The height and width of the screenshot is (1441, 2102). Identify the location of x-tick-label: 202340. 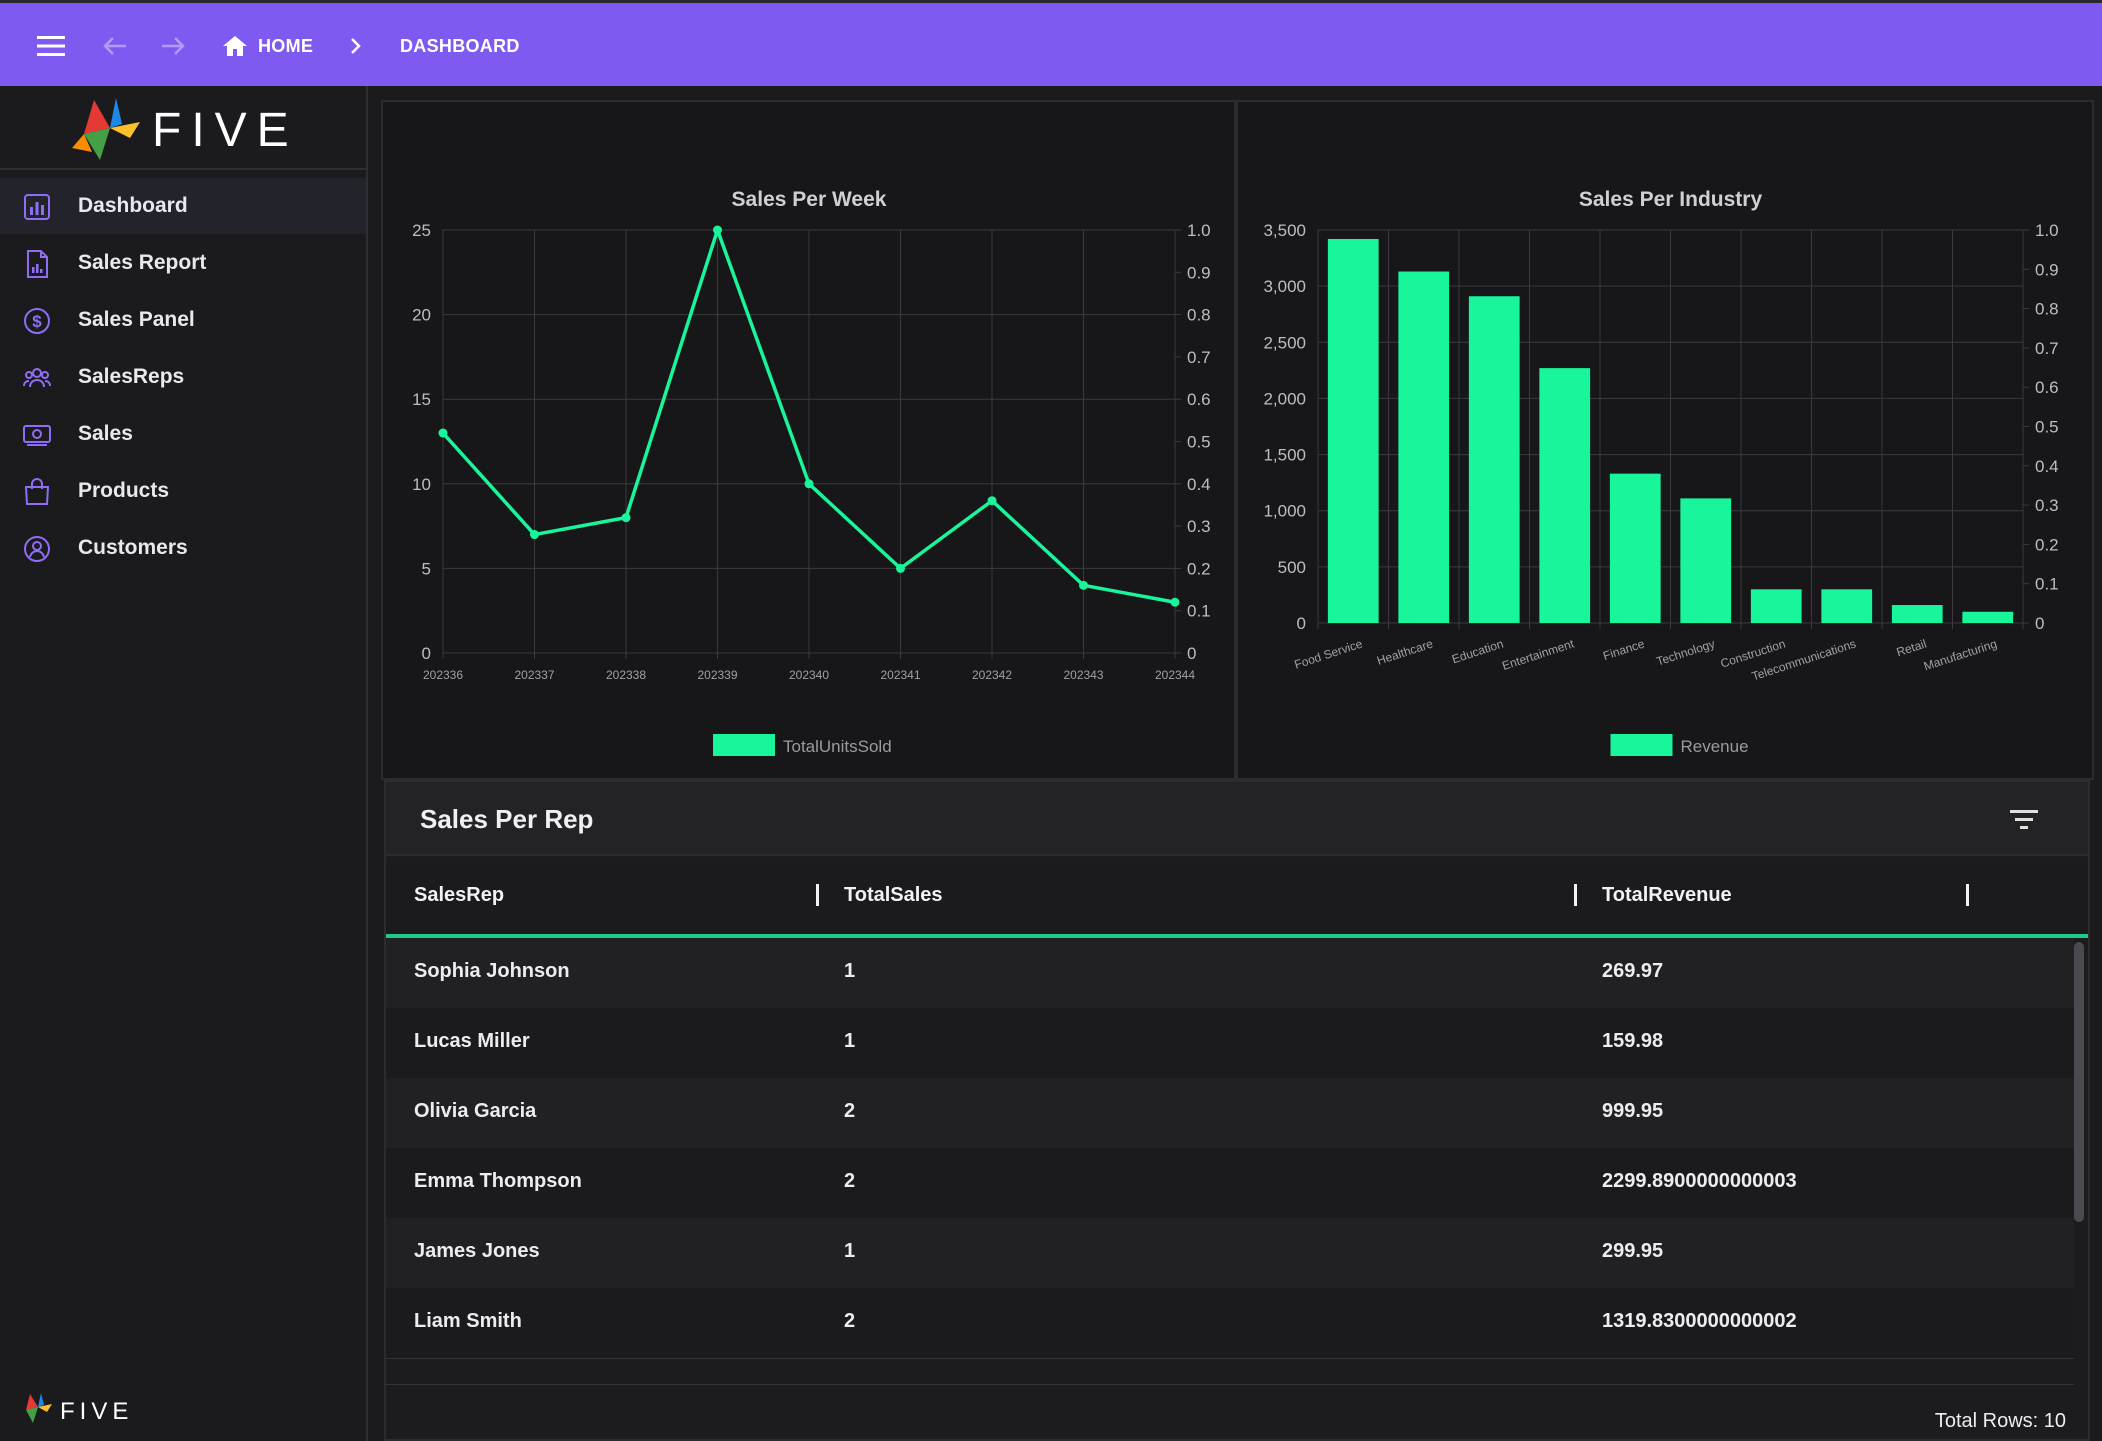
(809, 675).